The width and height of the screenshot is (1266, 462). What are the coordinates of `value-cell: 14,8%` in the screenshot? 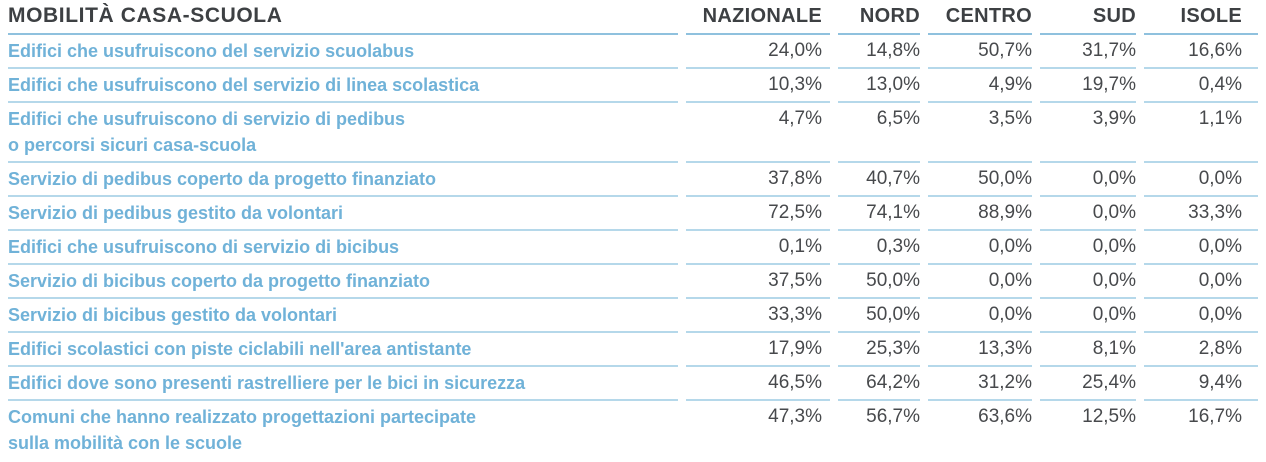 It's located at (879, 52).